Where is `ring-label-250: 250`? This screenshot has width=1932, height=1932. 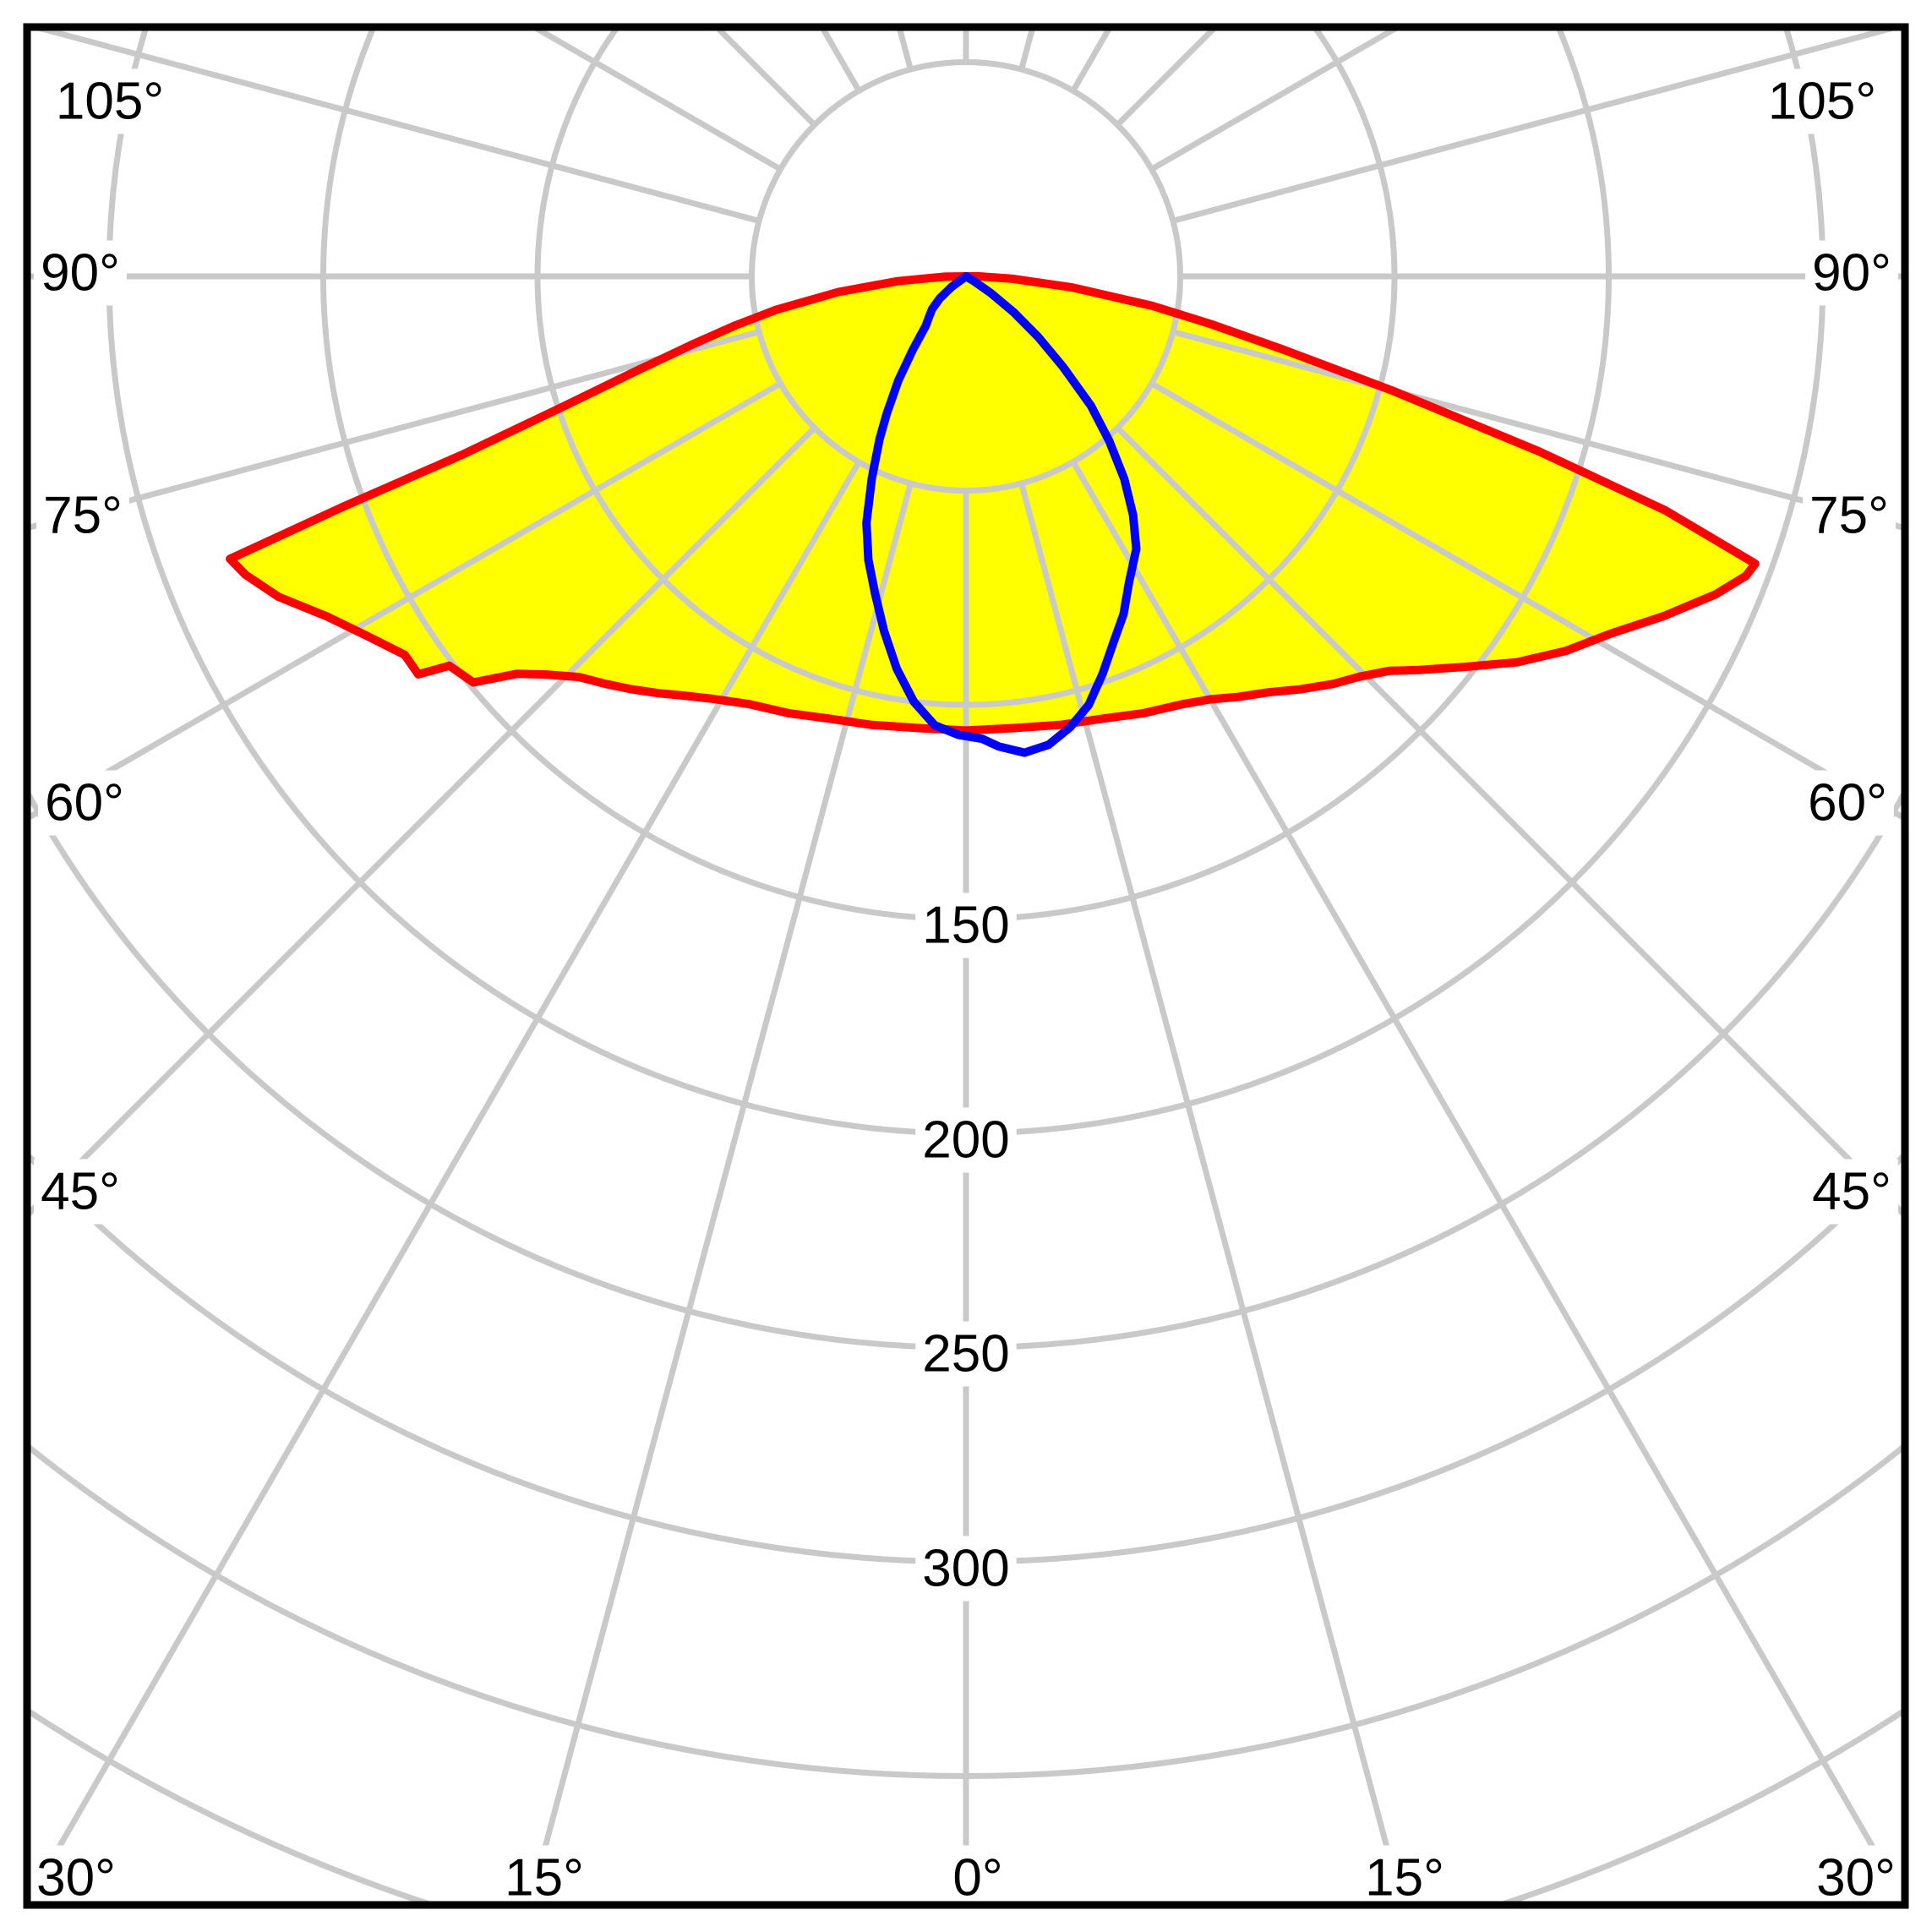 ring-label-250: 250 is located at coordinates (965, 1354).